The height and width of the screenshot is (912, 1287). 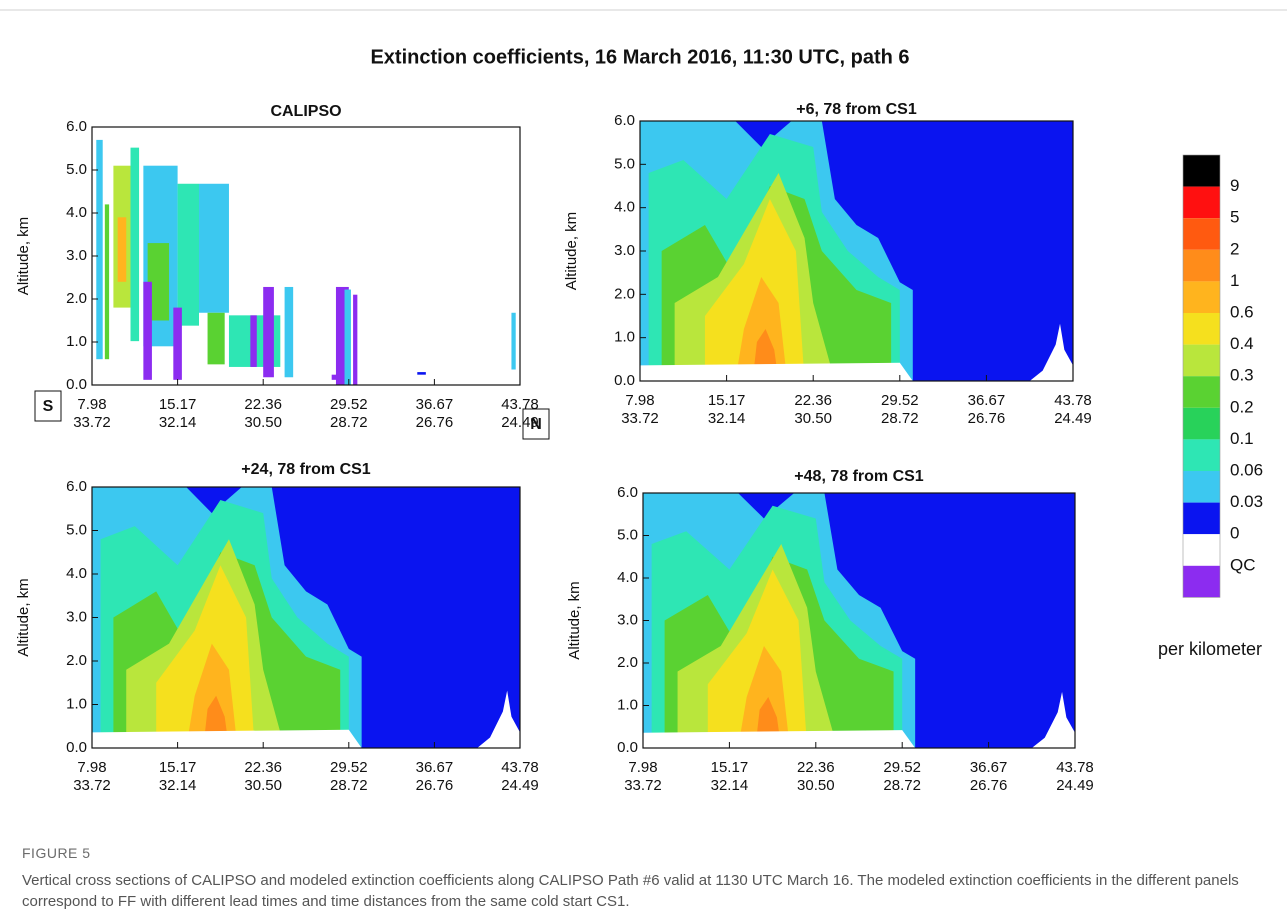 I want to click on colorbar-label: 0.2, so click(x=1242, y=406).